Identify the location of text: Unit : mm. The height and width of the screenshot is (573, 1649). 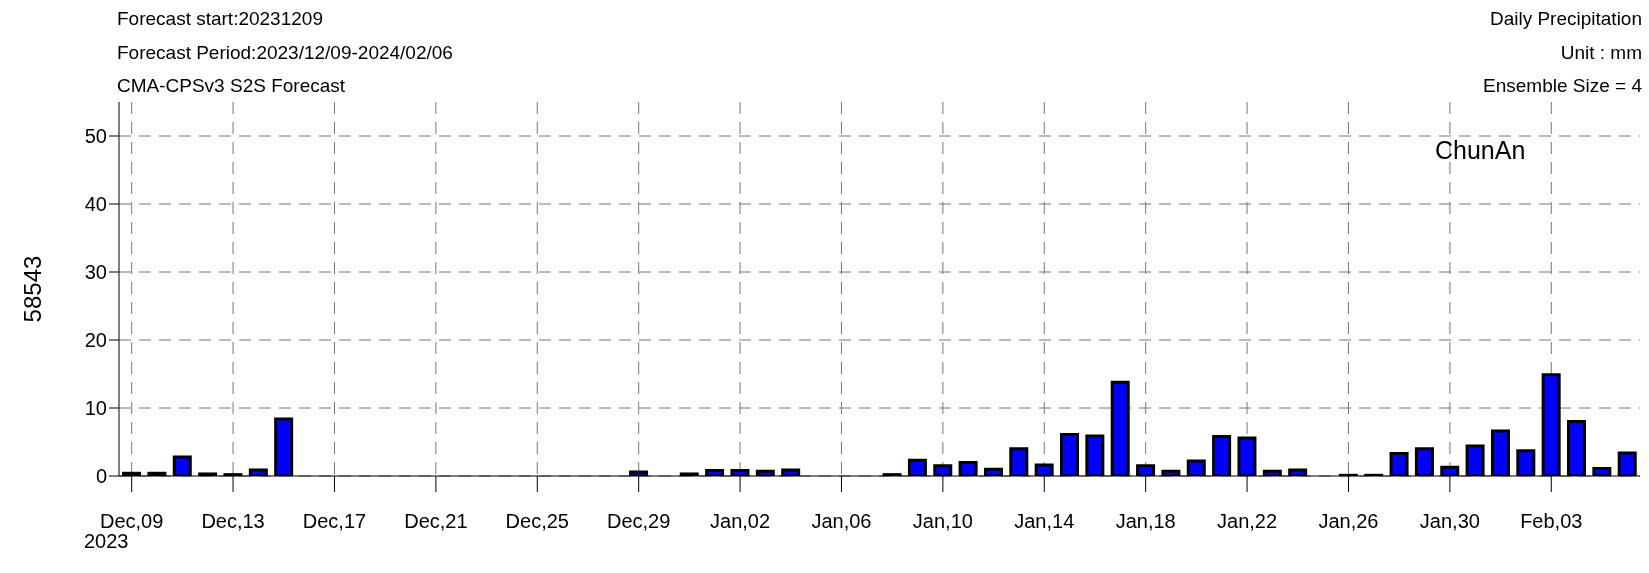
(1601, 53).